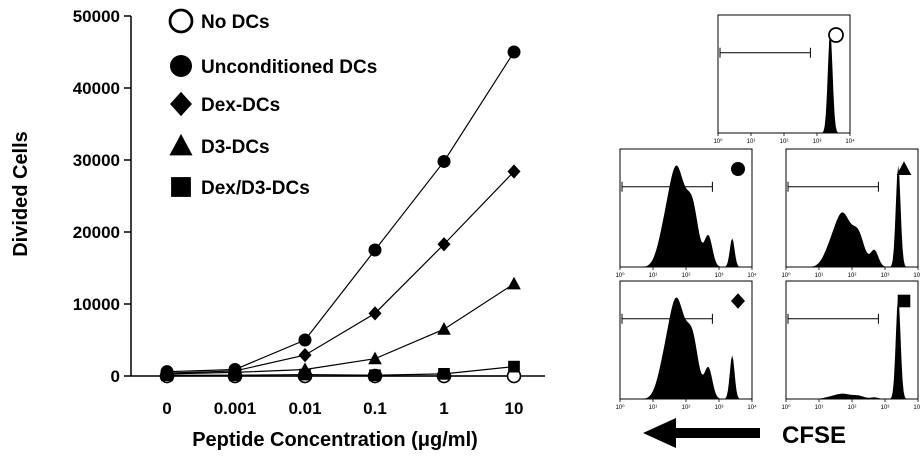 The image size is (920, 460). I want to click on histogram-panel-diamond: 10⁰ 10¹ 10² 10³ 10⁴, so click(686, 345).